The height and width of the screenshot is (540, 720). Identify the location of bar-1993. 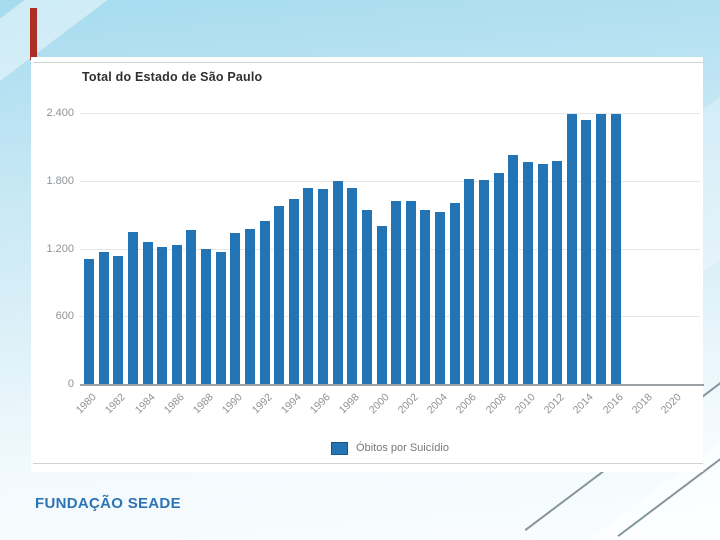
(279, 295).